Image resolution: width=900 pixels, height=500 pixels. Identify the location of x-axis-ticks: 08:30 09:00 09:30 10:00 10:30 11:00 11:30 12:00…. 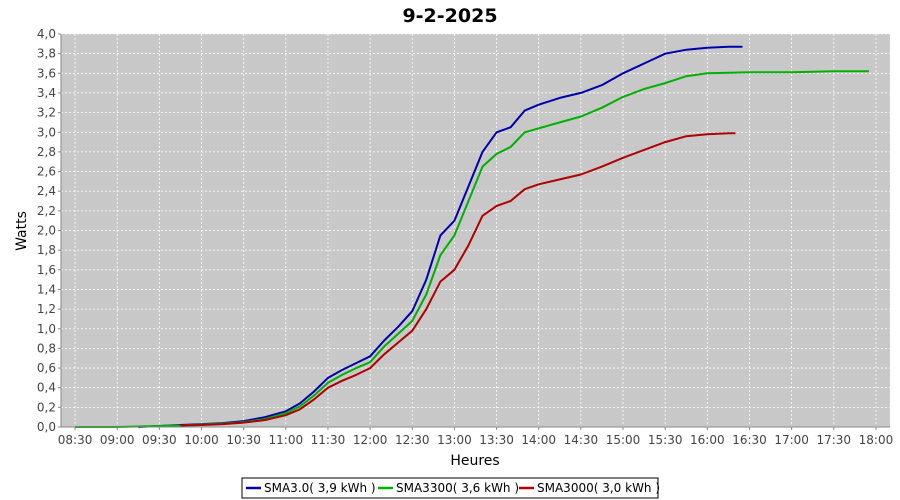
(475, 437).